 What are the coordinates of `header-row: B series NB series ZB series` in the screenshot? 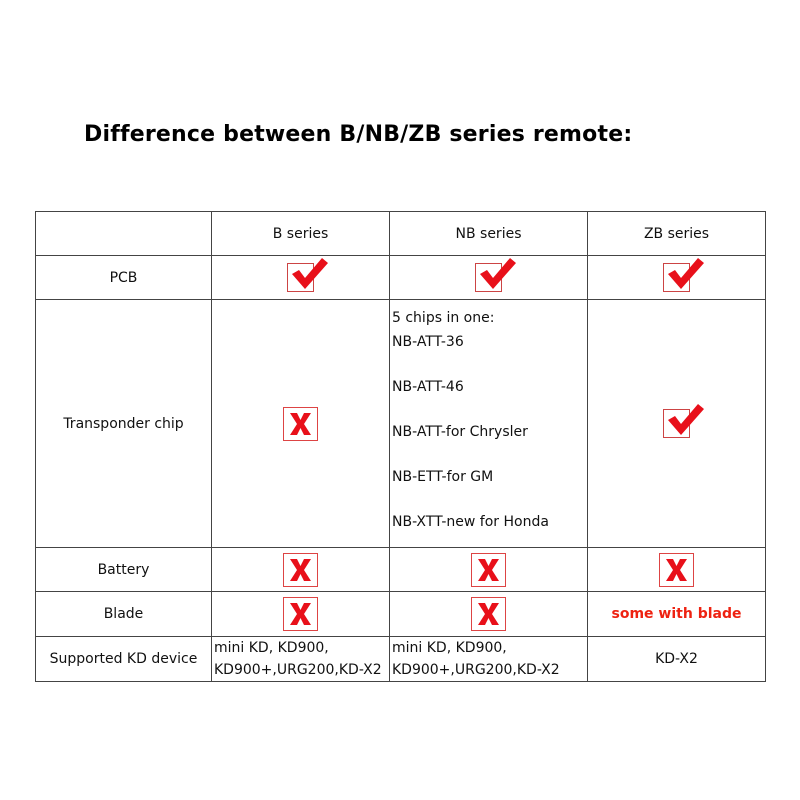 It's located at (400, 233).